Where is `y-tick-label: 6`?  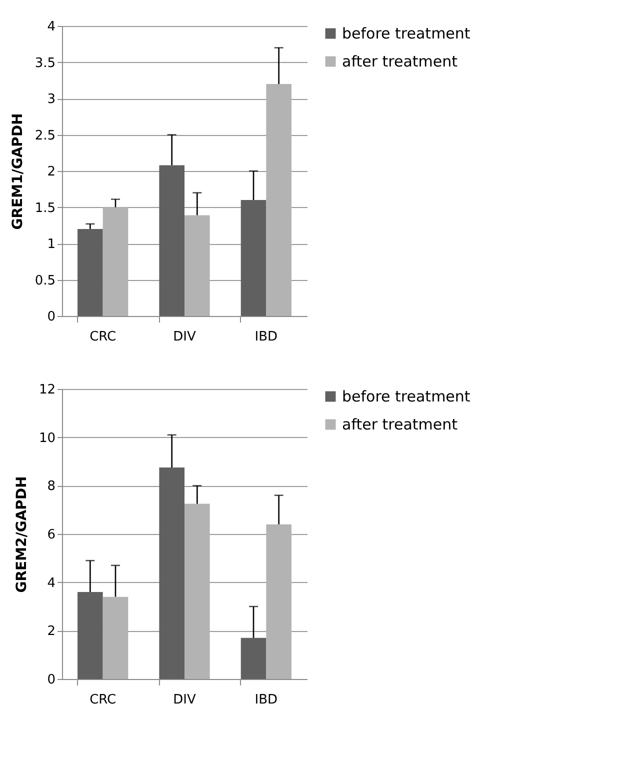
y-tick-label: 6 is located at coordinates (51, 535).